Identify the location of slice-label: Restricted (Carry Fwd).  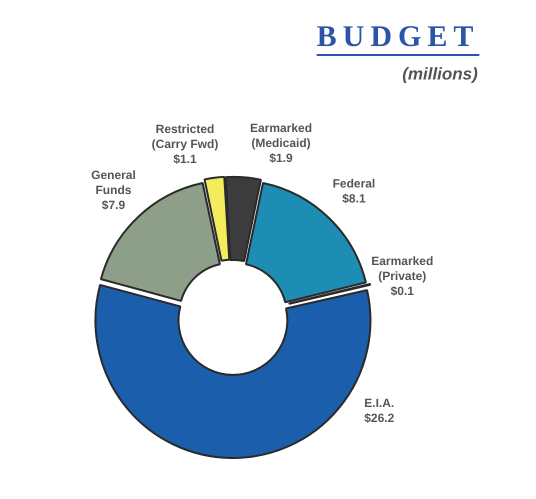
(185, 136).